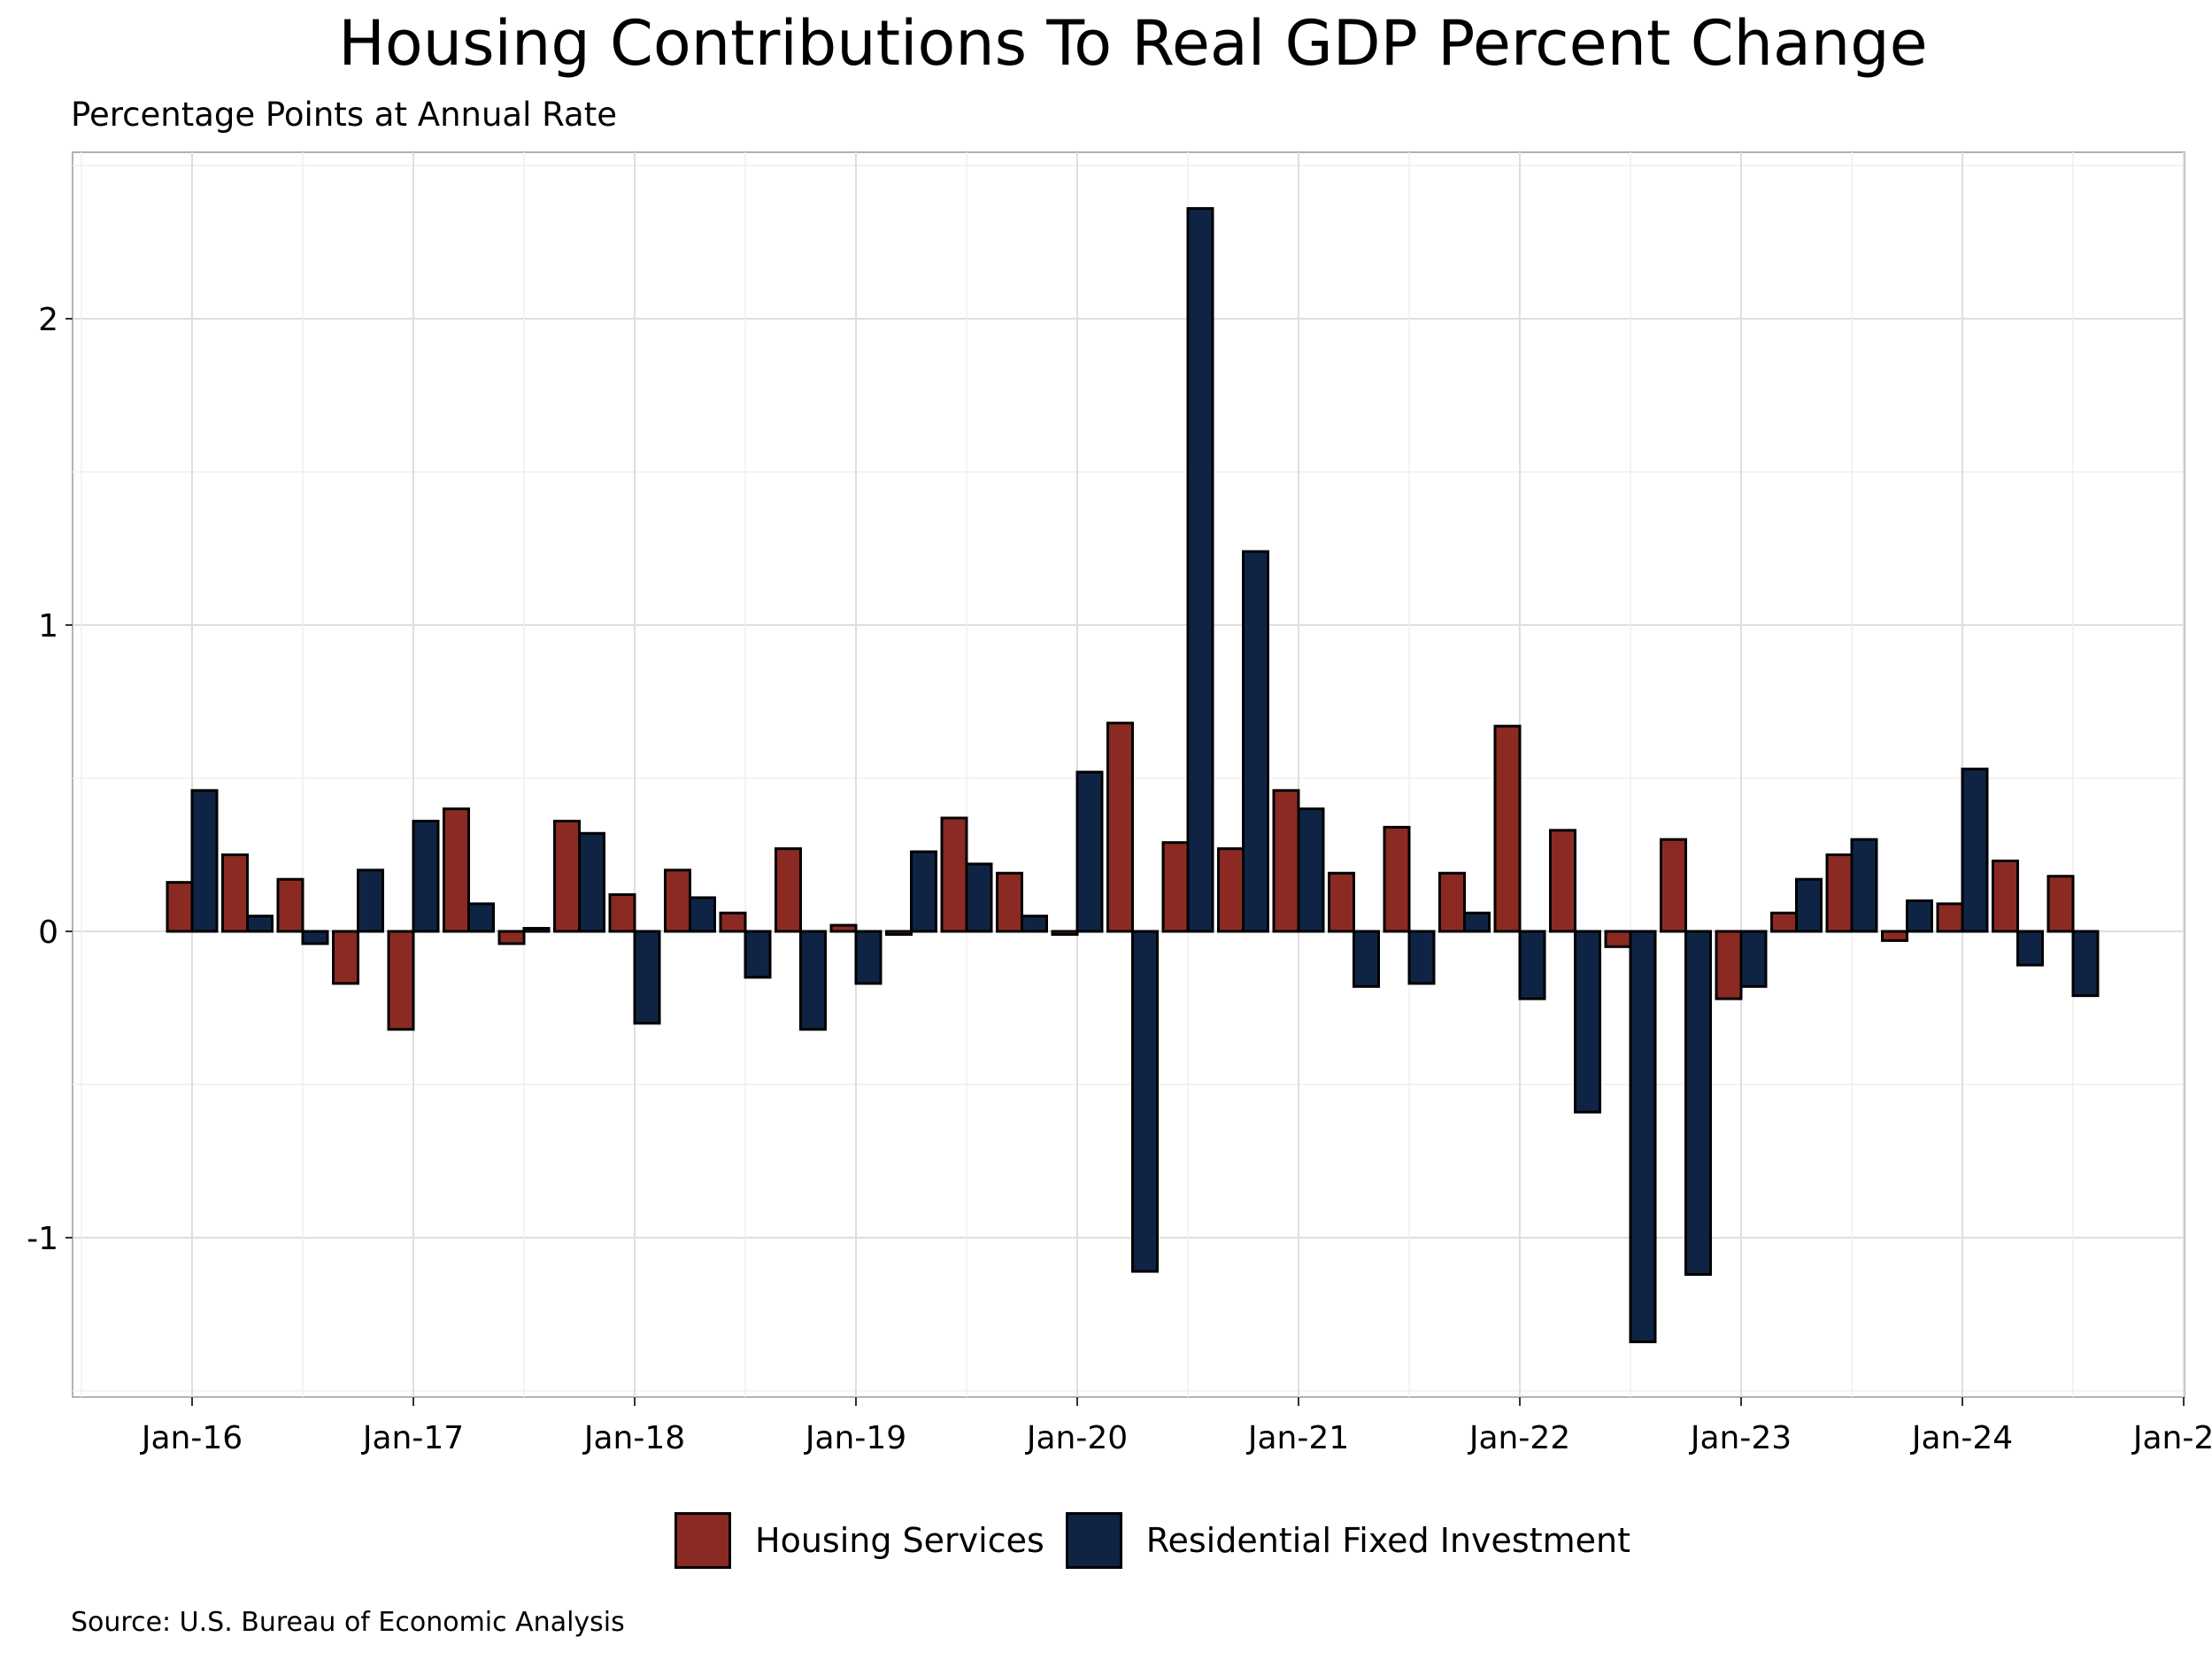 This screenshot has height=1660, width=2212. What do you see at coordinates (1297, 1438) in the screenshot?
I see `x-tick-label: Jan-21` at bounding box center [1297, 1438].